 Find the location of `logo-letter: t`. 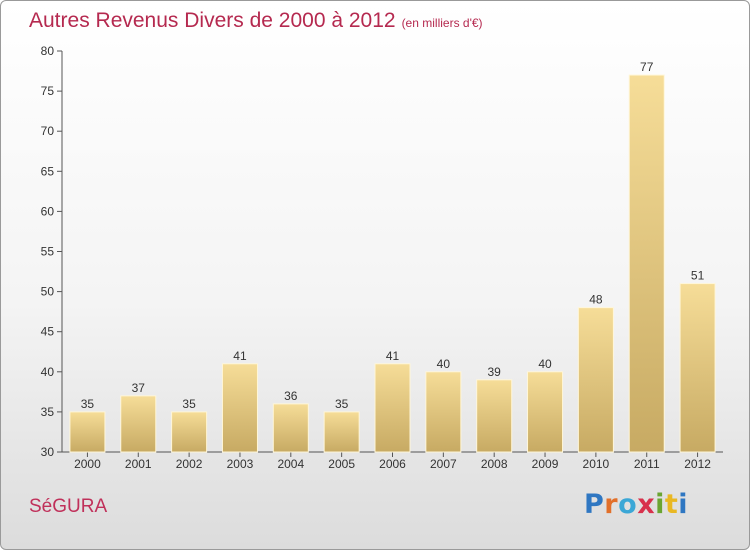

logo-letter: t is located at coordinates (671, 504).